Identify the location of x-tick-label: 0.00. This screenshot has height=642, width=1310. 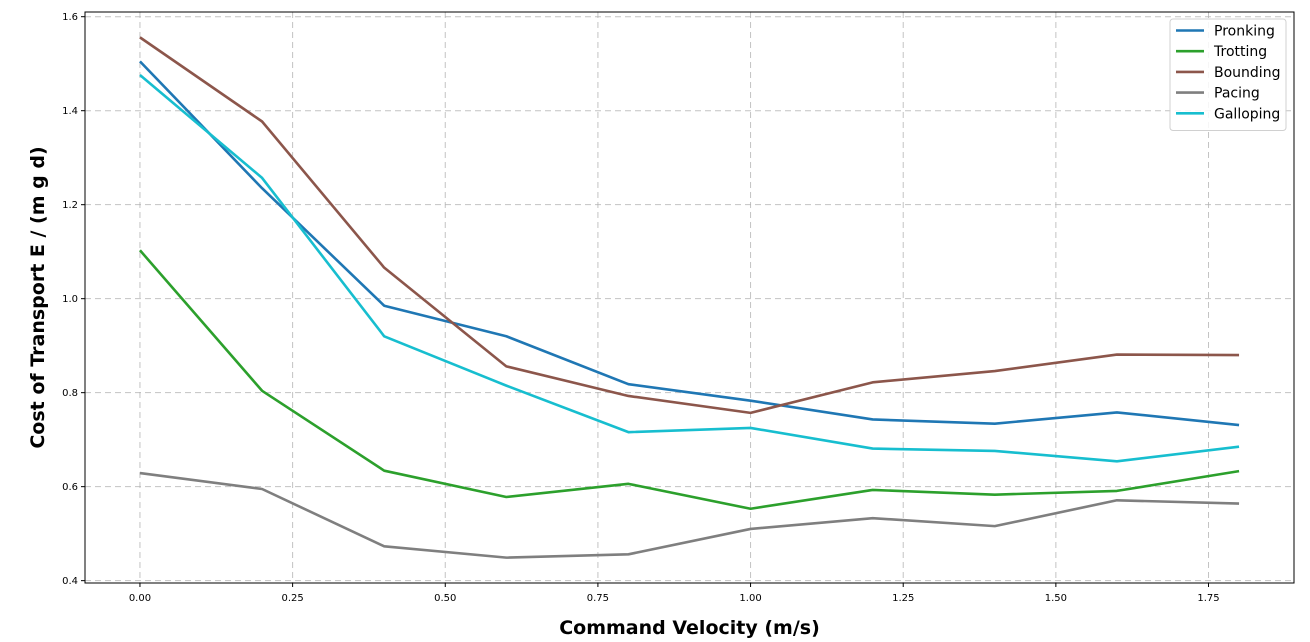
(140, 598).